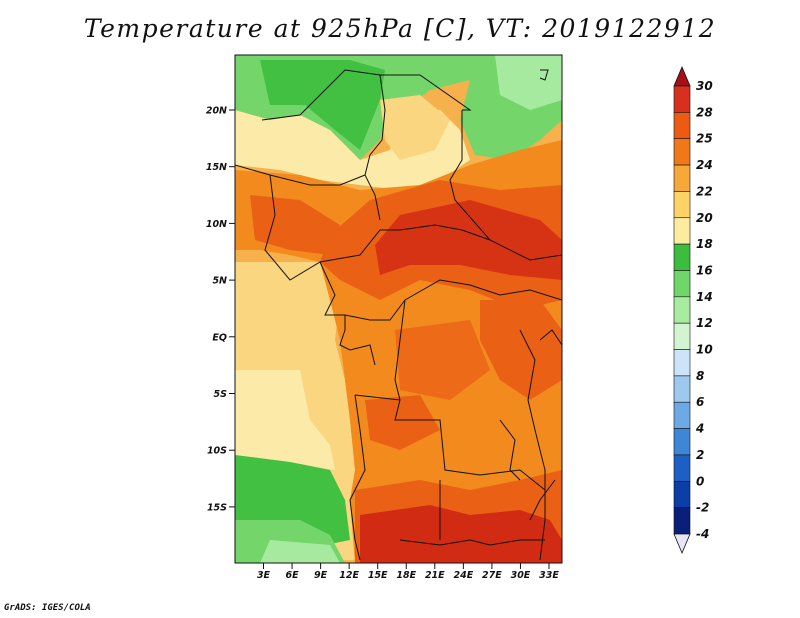  What do you see at coordinates (704, 218) in the screenshot?
I see `colorbar-label: 20` at bounding box center [704, 218].